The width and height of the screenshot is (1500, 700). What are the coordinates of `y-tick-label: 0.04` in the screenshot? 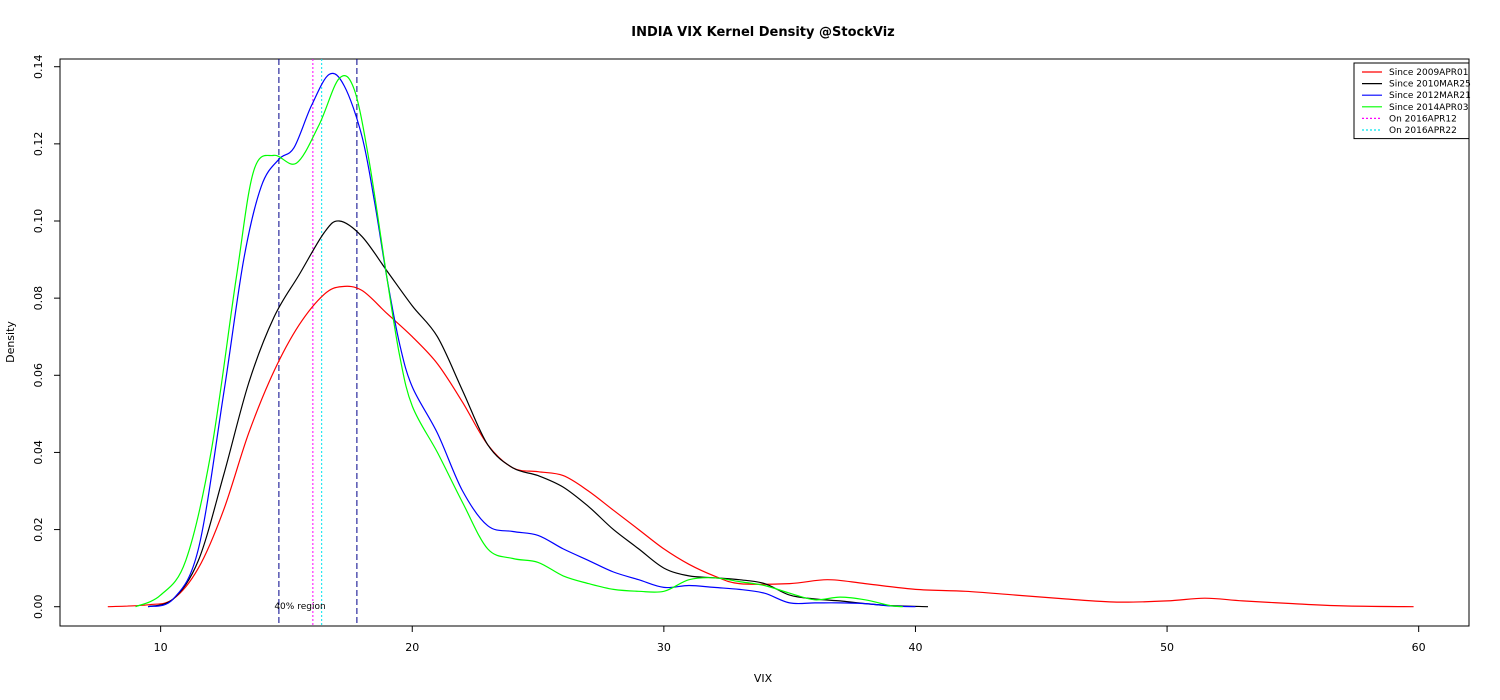 It's located at (38, 452).